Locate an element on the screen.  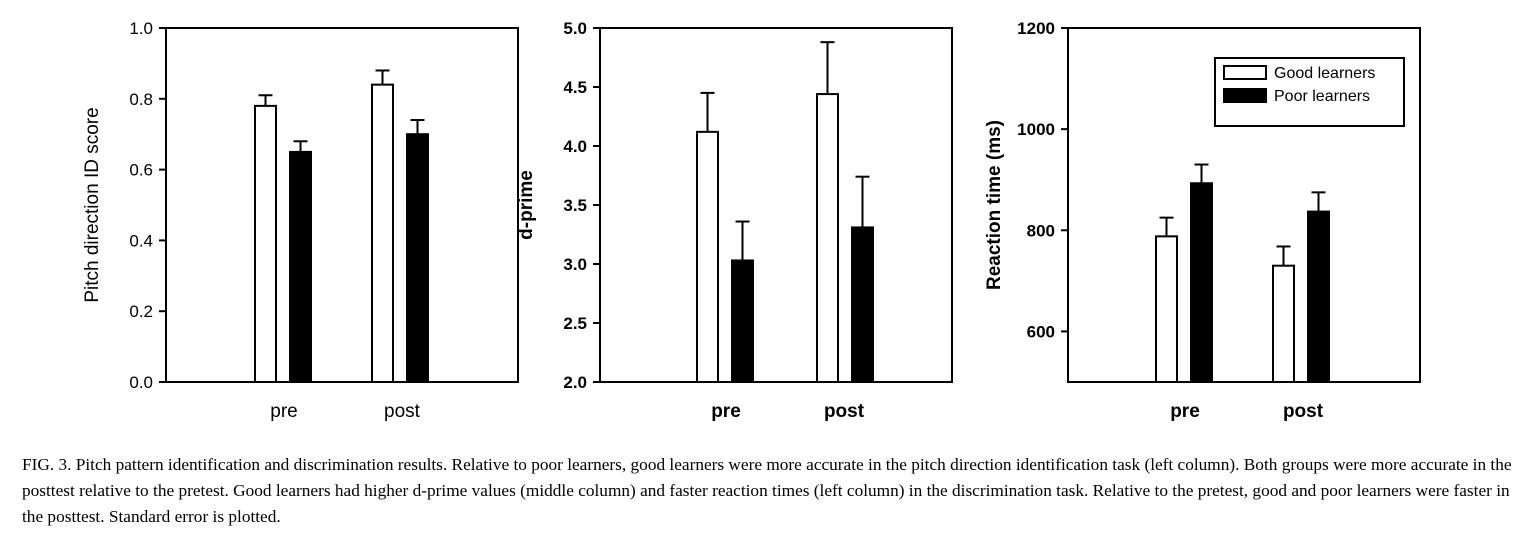
legend-label-good: Good learners is located at coordinates (1324, 73).